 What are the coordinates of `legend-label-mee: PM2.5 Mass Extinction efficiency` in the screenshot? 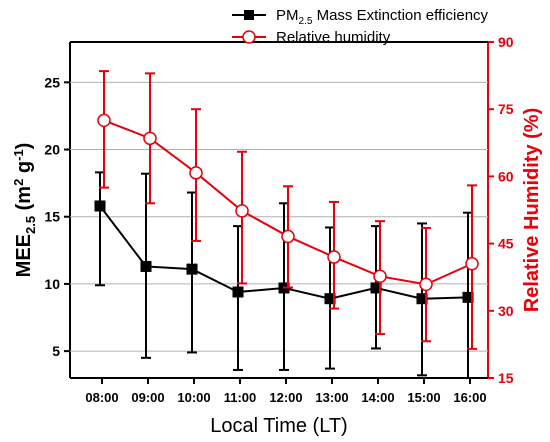 It's located at (382, 17).